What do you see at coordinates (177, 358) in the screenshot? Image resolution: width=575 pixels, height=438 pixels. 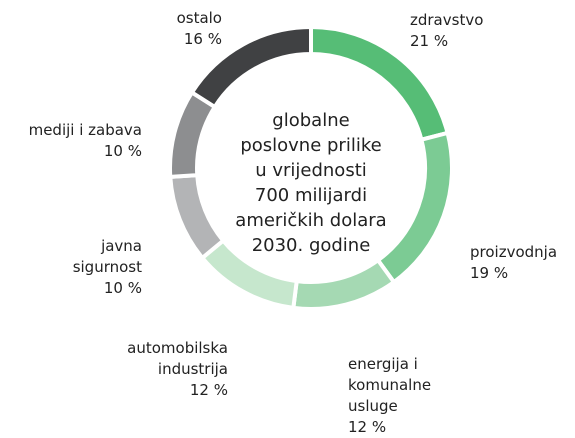 I see `category-label: automobilska industrija` at bounding box center [177, 358].